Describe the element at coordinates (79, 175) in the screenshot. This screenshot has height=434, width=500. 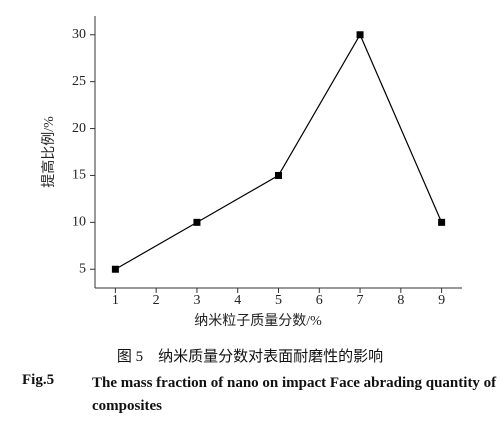
I see `y-tick-label: 15` at that location.